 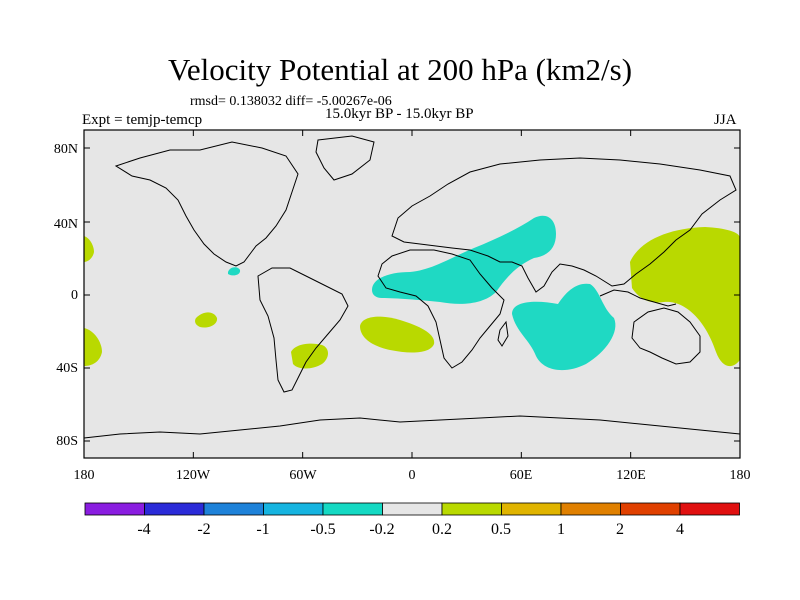 What do you see at coordinates (685, 297) in the screenshot?
I see `positive-region-west-pacific` at bounding box center [685, 297].